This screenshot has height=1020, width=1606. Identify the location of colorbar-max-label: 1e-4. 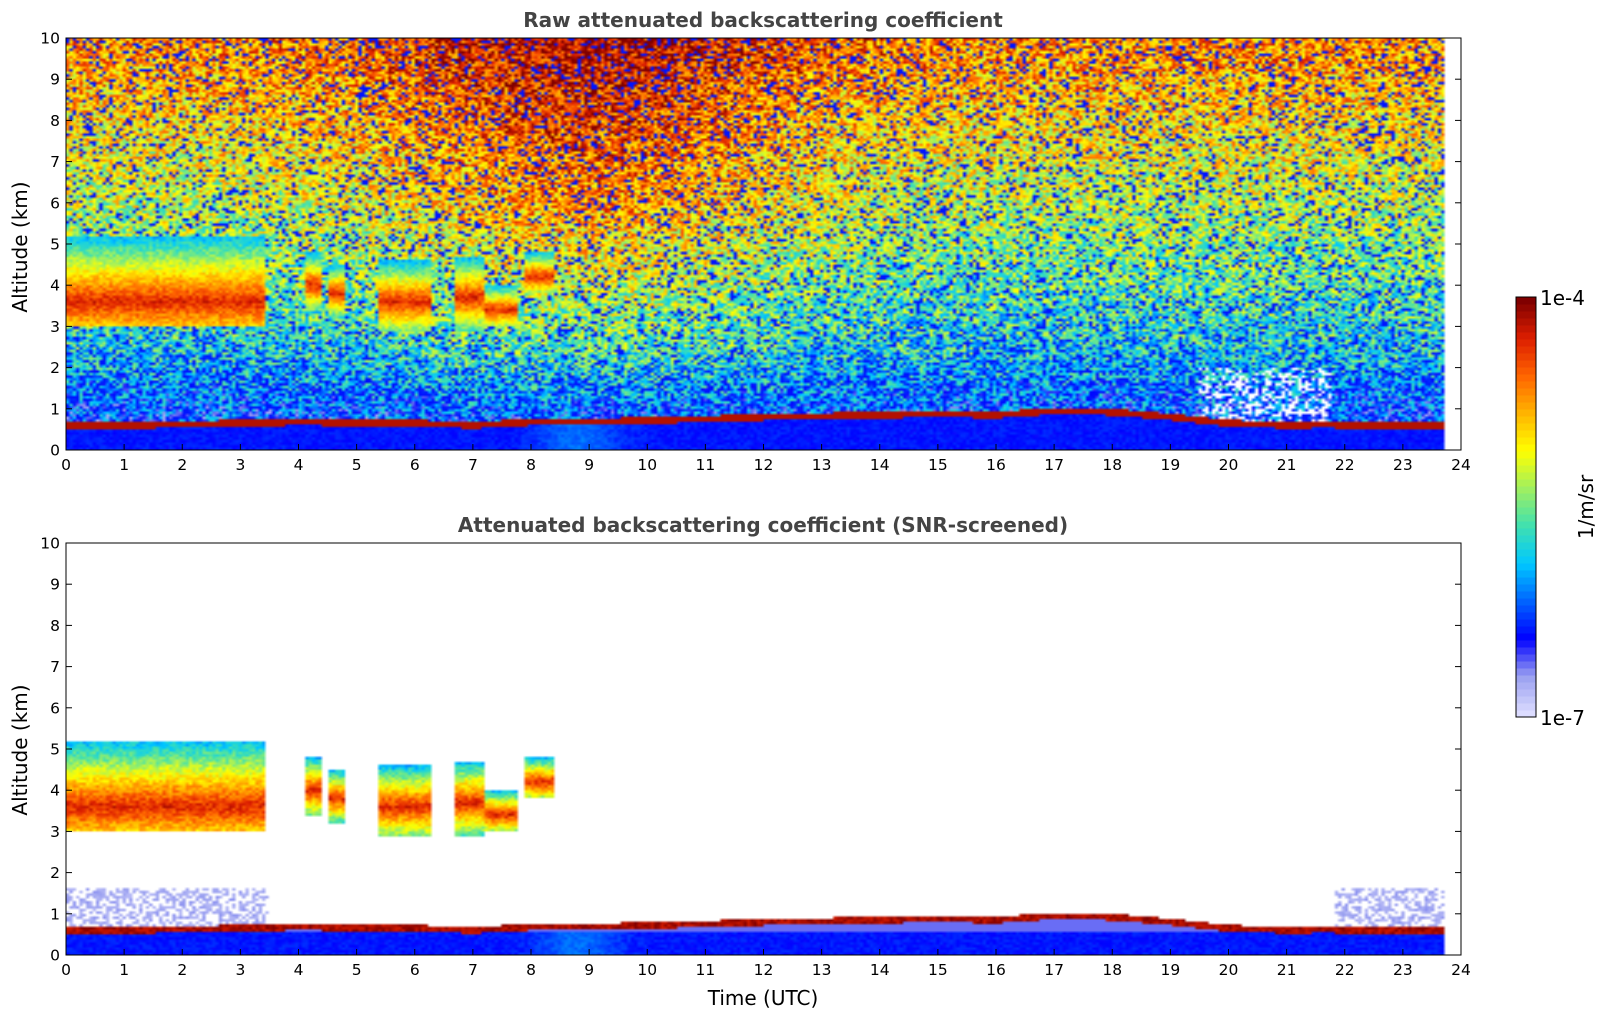
(1562, 298).